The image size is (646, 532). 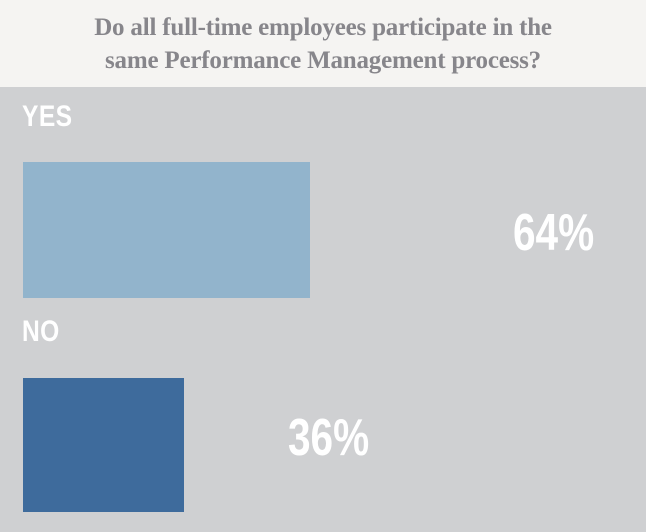 I want to click on value-label-yes: 64%, so click(x=554, y=233).